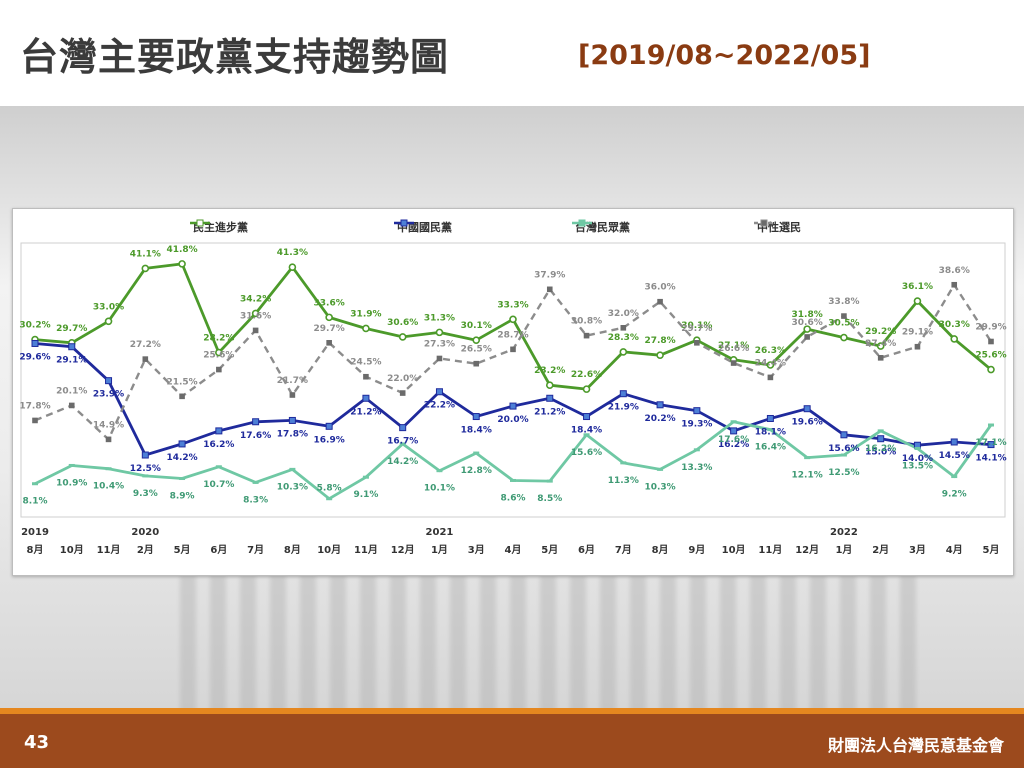 This screenshot has height=768, width=1024. I want to click on data-label-s0-2: 33.0%, so click(108, 307).